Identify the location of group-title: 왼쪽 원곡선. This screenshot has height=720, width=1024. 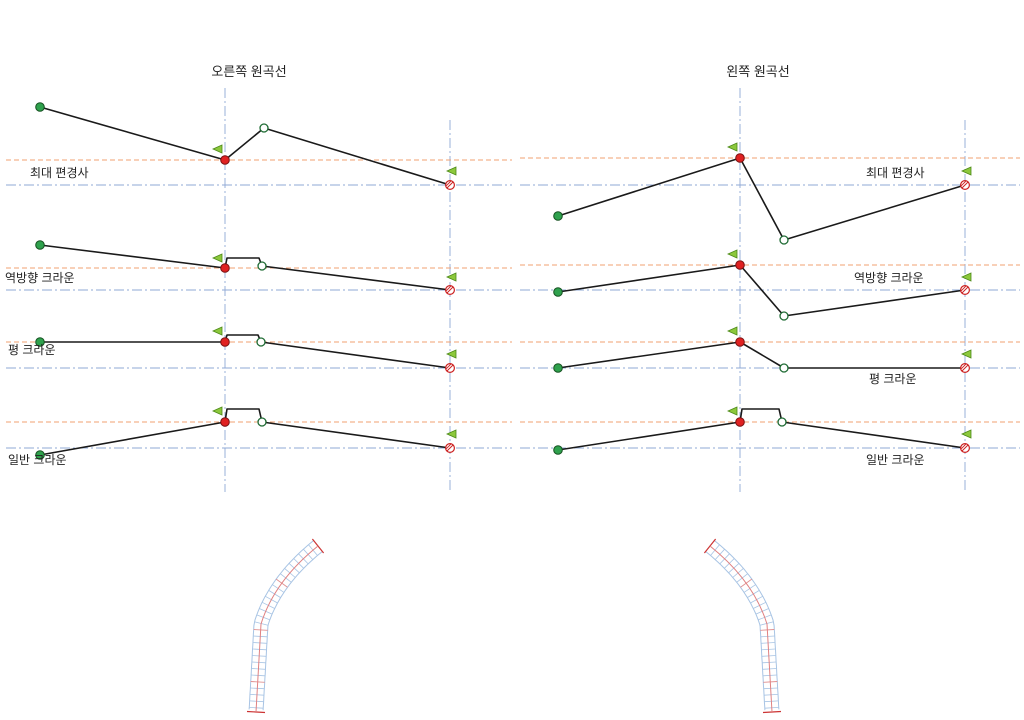
(757, 71).